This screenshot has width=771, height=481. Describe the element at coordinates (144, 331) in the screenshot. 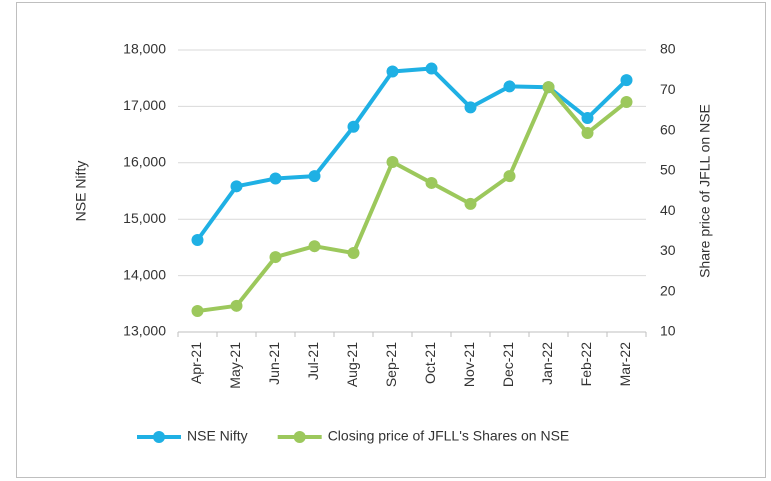

I see `y-tick-label: 13,000` at that location.